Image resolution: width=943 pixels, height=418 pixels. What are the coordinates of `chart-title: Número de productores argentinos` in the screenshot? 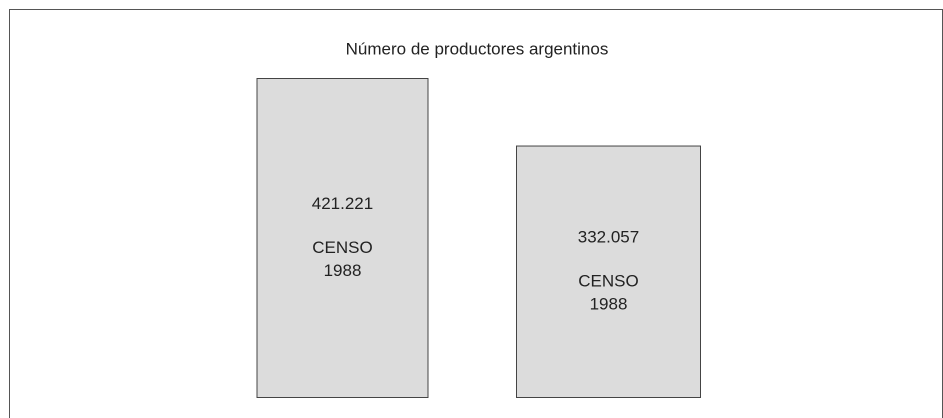 It's located at (477, 48).